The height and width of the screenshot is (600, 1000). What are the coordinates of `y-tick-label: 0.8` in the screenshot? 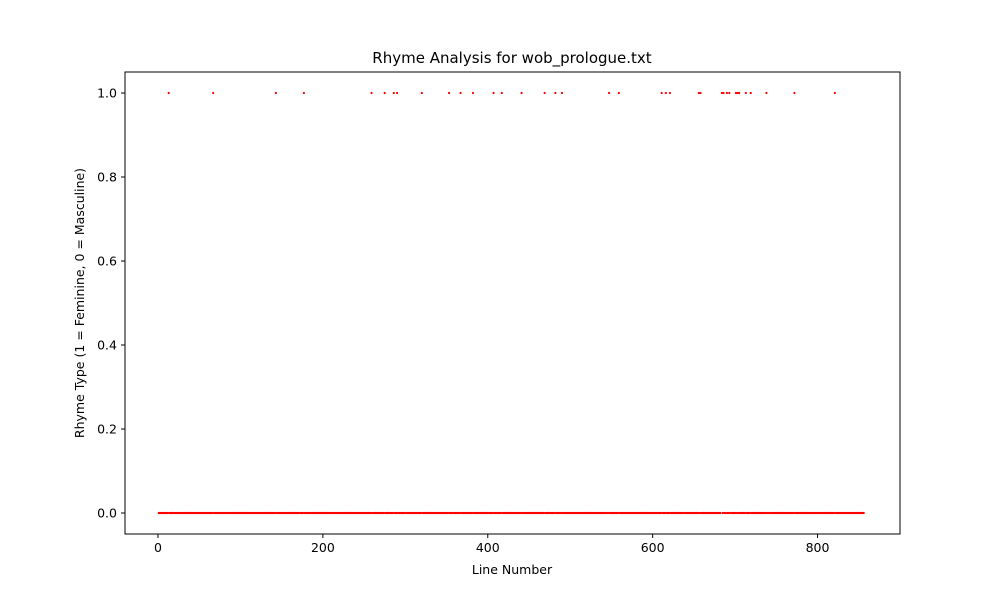 It's located at (107, 177).